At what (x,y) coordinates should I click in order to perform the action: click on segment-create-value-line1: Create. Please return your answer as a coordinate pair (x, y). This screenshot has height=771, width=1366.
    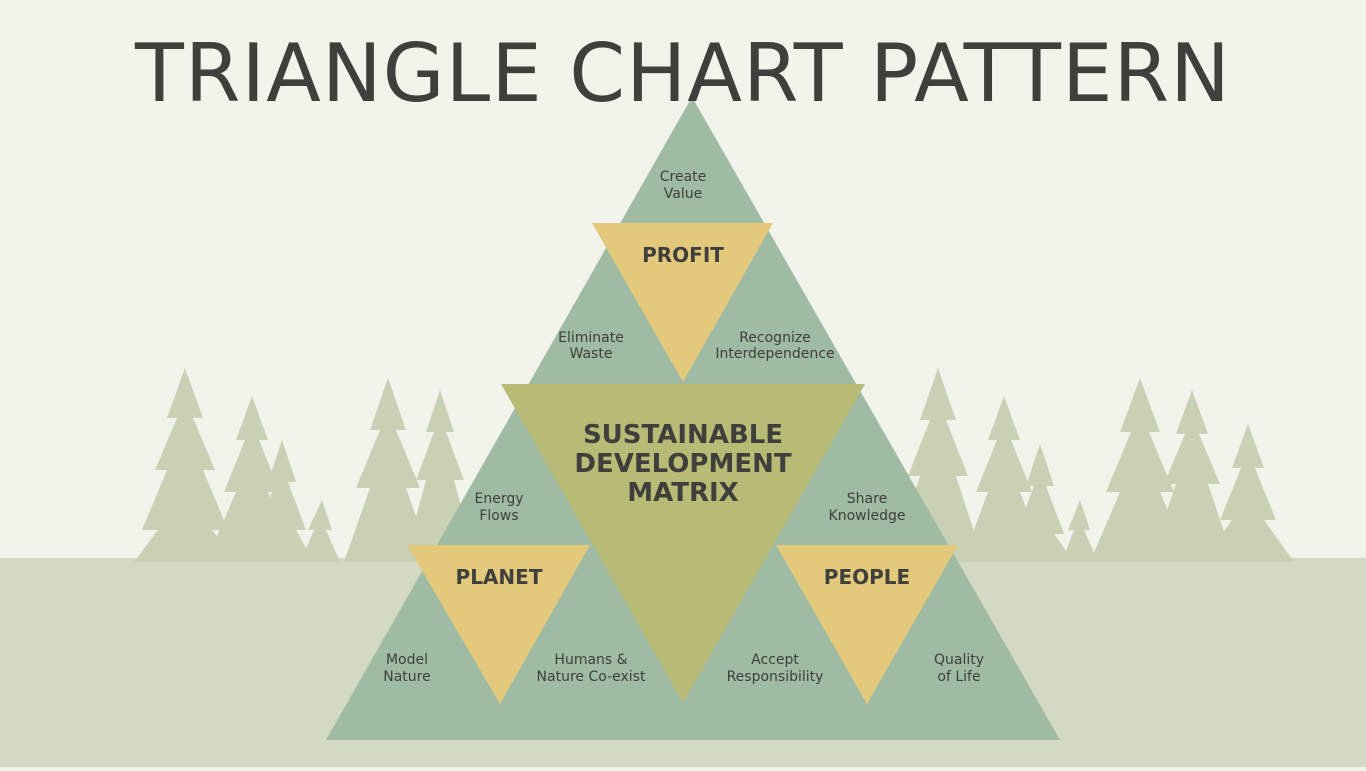
    Looking at the image, I should click on (683, 177).